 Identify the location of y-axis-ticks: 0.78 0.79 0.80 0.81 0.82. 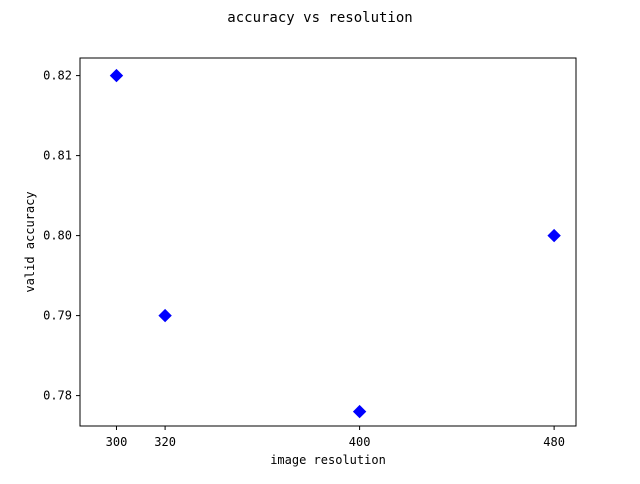
(61, 236).